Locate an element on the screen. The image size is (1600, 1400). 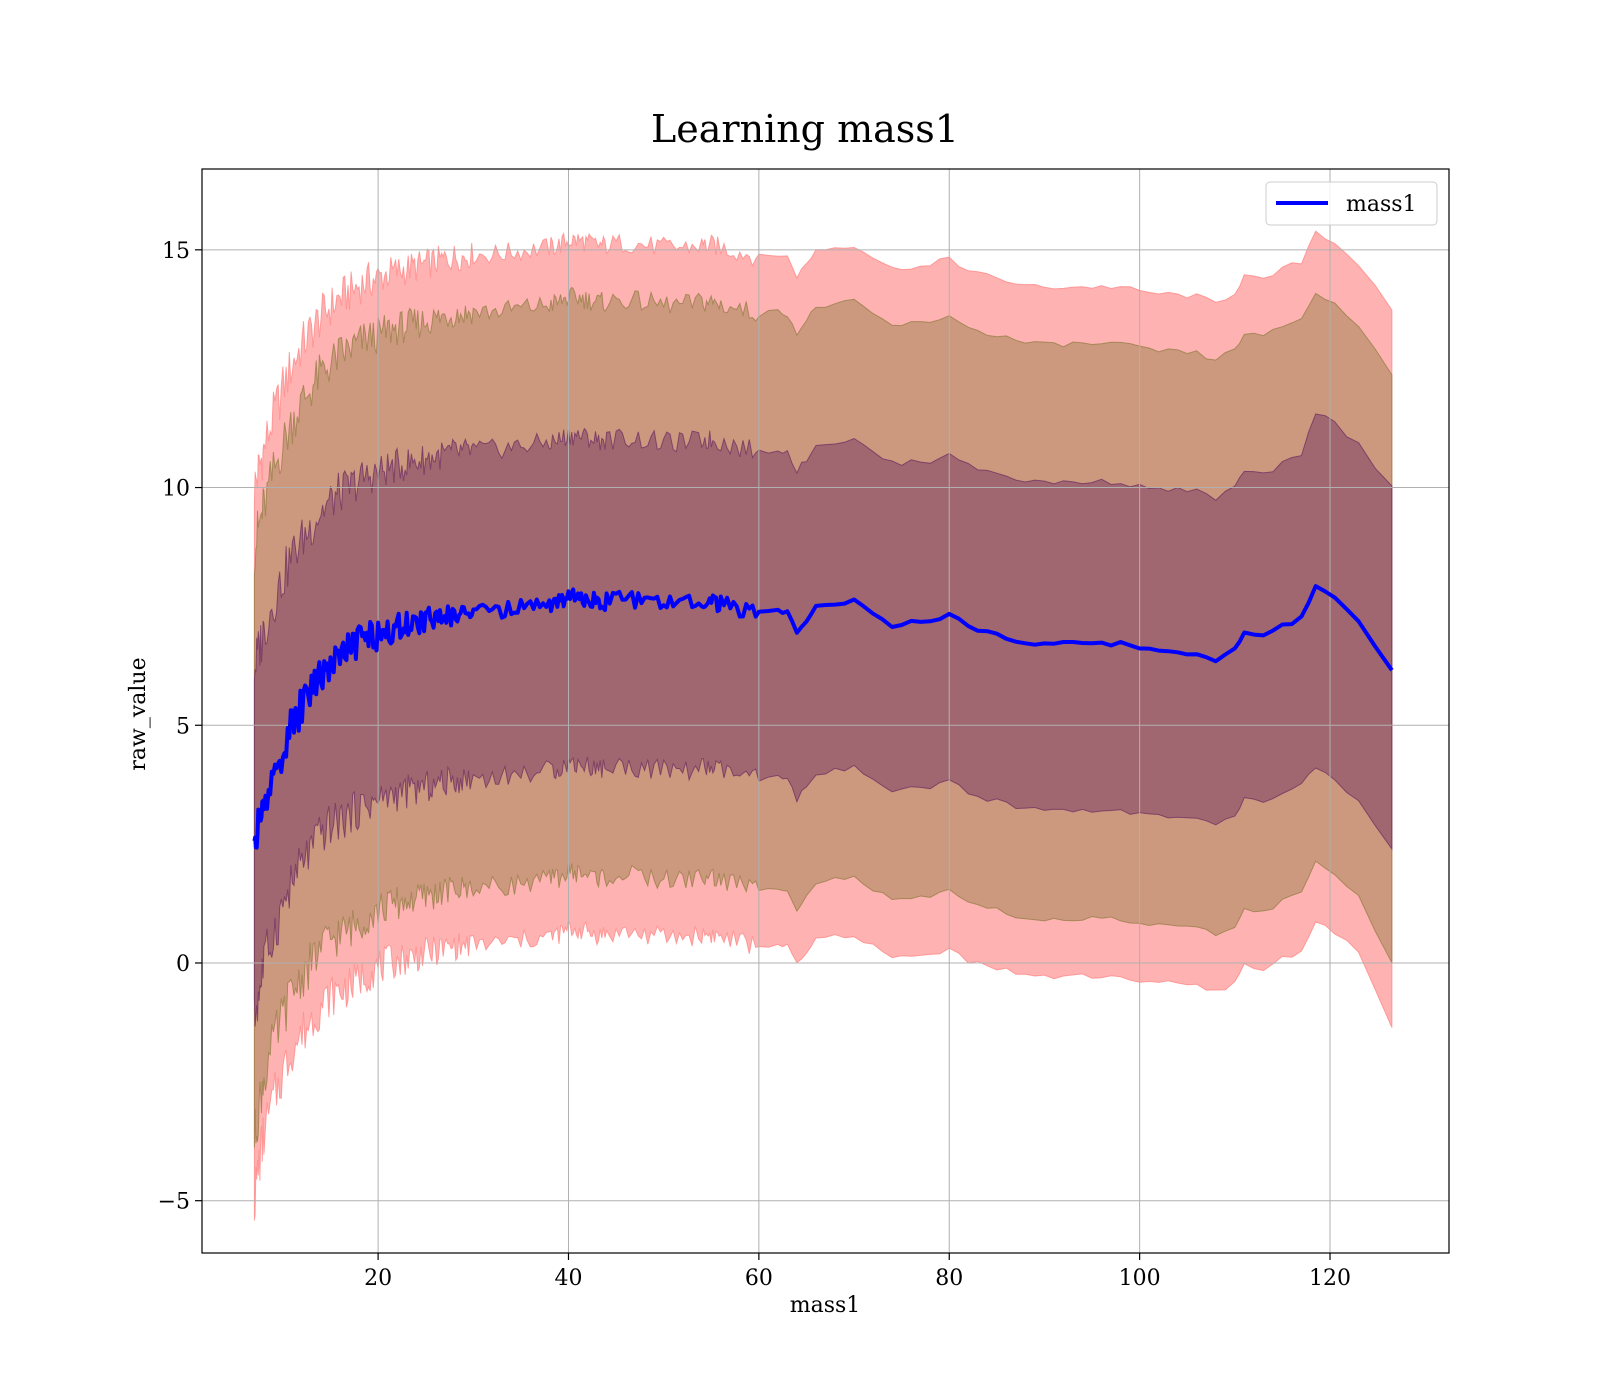
legend: mass1 is located at coordinates (1351, 203).